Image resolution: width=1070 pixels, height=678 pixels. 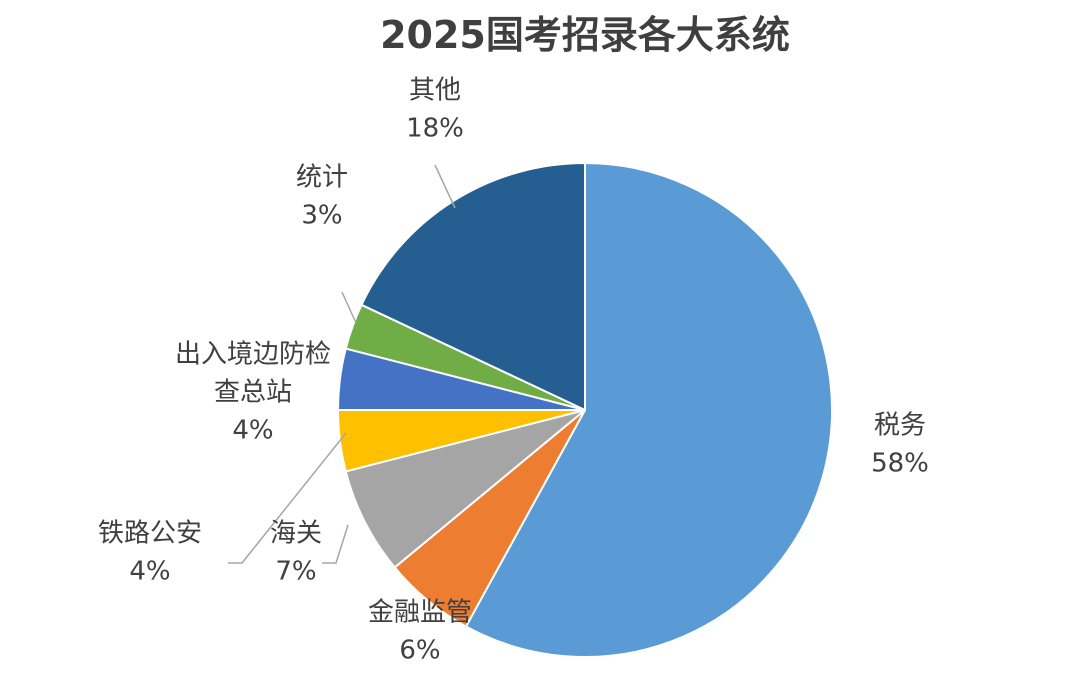 What do you see at coordinates (321, 216) in the screenshot?
I see `slice-value-label: 3%` at bounding box center [321, 216].